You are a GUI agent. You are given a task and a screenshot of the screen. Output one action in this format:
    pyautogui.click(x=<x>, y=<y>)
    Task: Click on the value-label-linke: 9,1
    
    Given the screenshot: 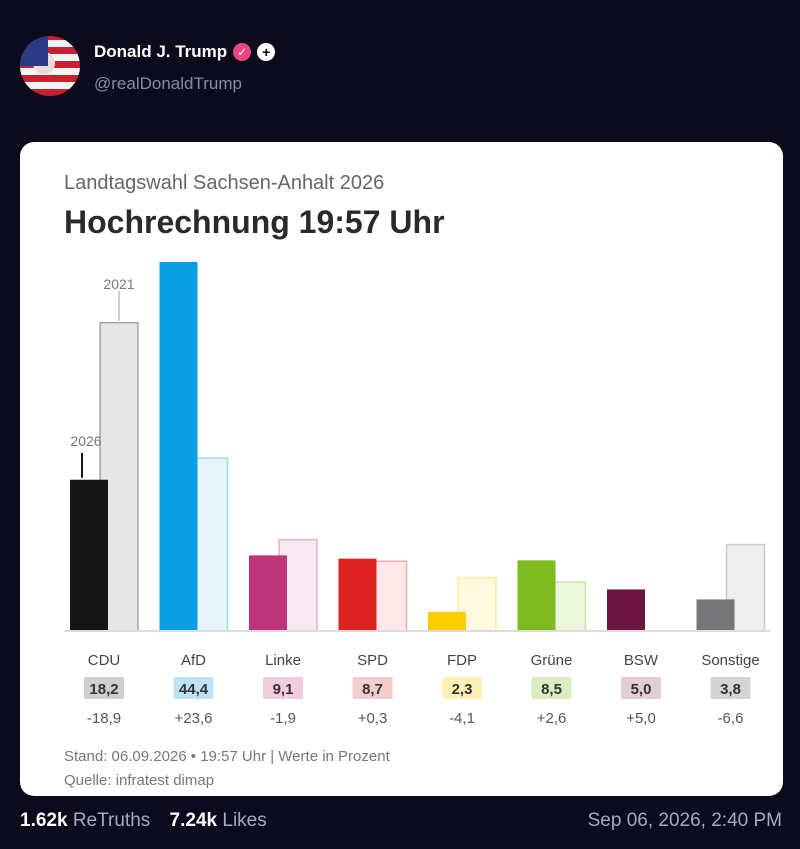 What is the action you would take?
    pyautogui.click(x=283, y=689)
    